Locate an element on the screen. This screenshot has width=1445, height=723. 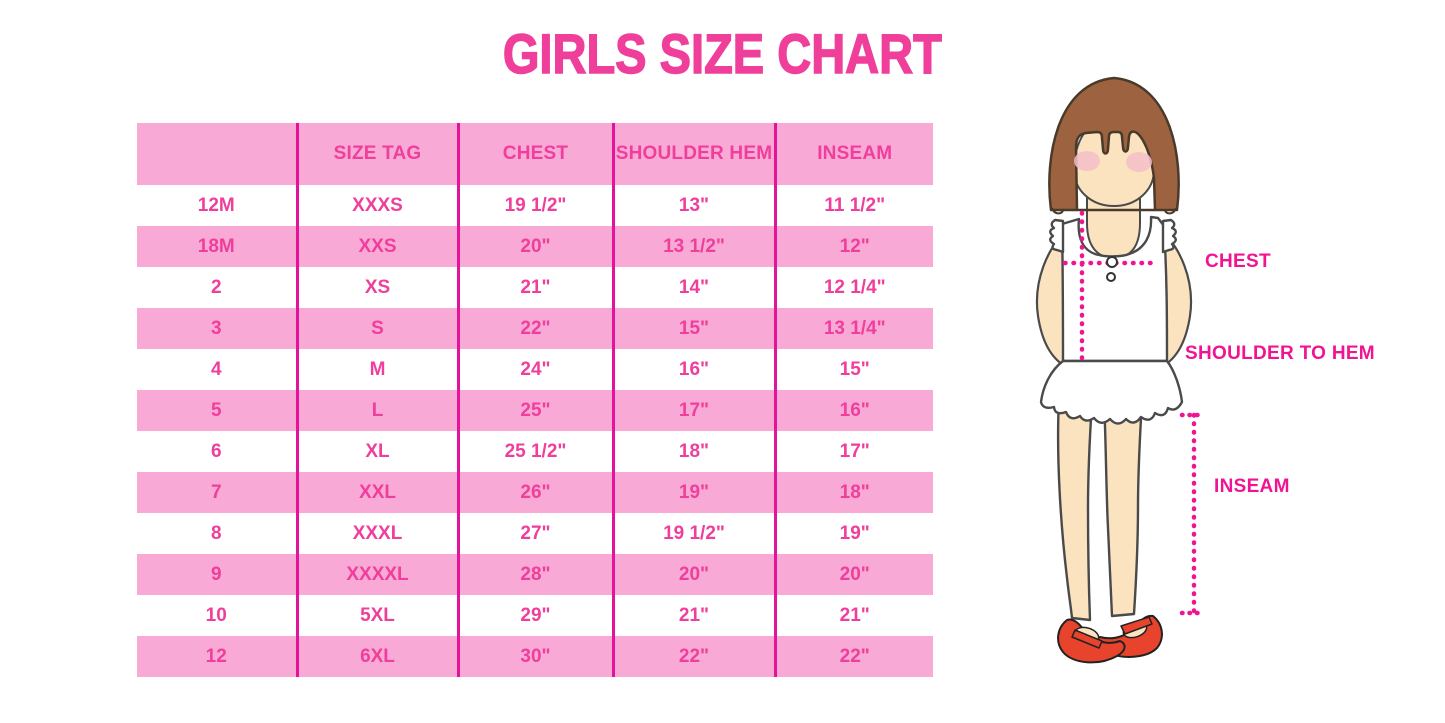
page-title-wrap: GIRLS SIZE CHART is located at coordinates (722, 53).